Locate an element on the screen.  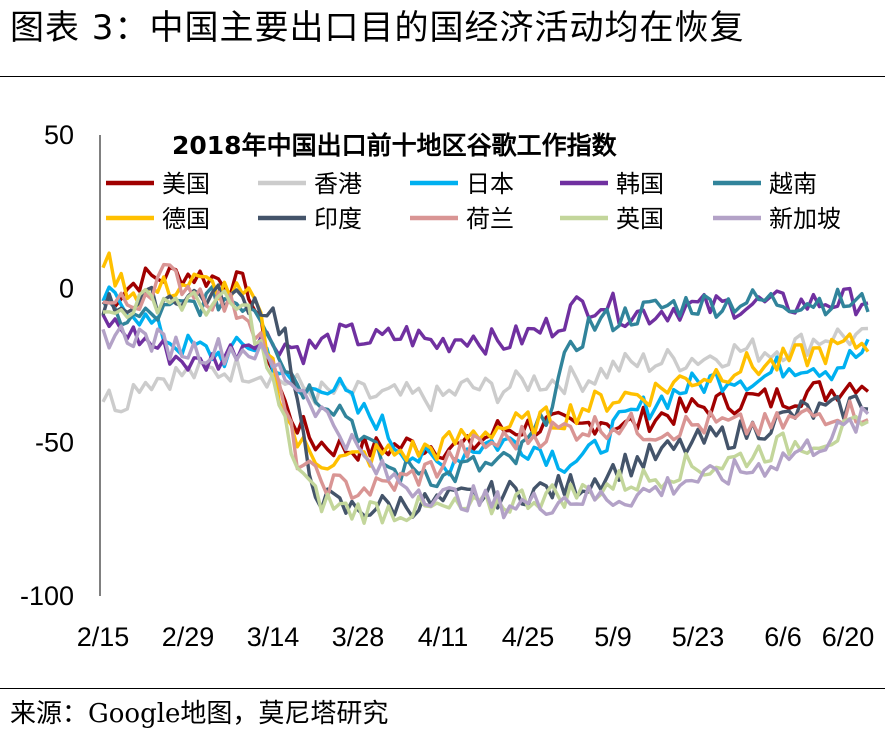
y-tick-label: -50 is located at coordinates (54, 442).